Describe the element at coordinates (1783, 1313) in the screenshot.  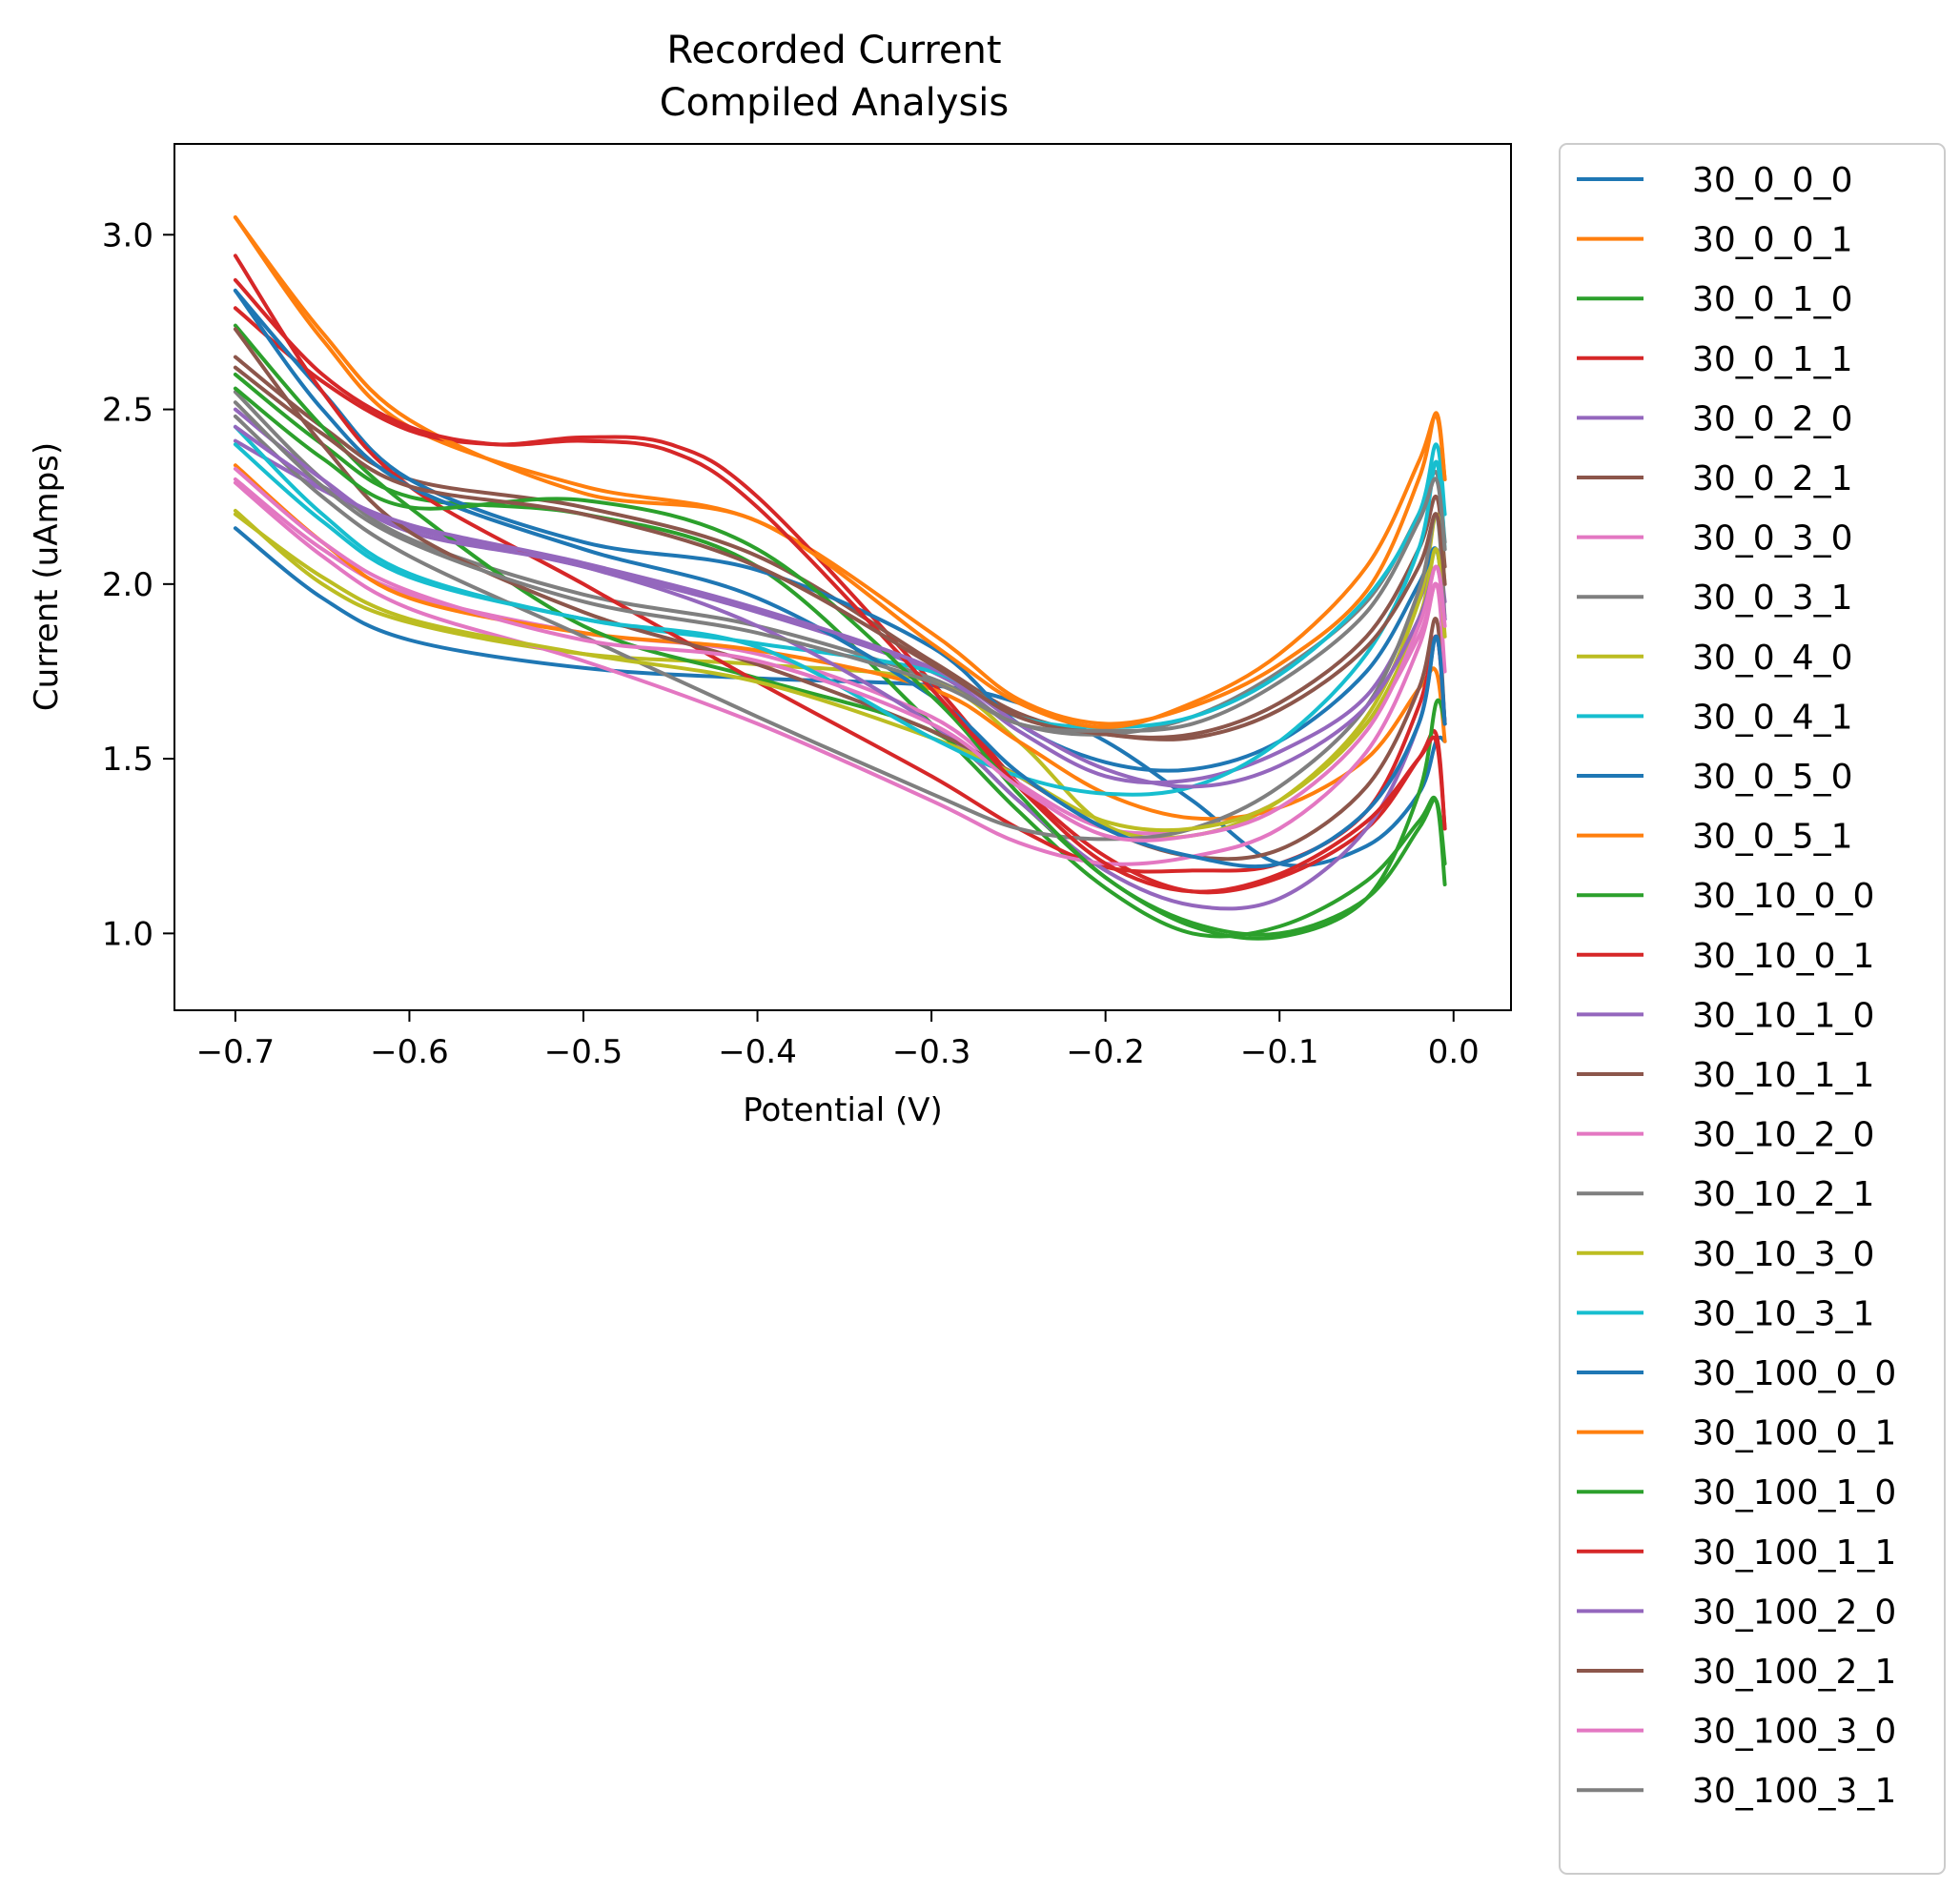
I see `legend-label: 30_10_3_1` at that location.